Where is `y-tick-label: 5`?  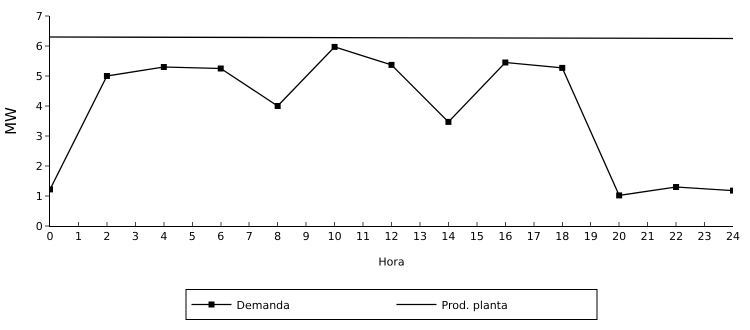 y-tick-label: 5 is located at coordinates (39, 76).